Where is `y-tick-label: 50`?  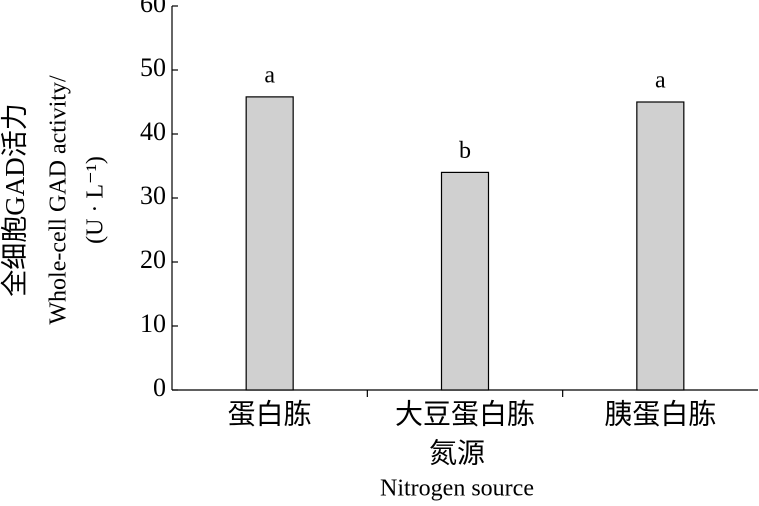
y-tick-label: 50 is located at coordinates (153, 67).